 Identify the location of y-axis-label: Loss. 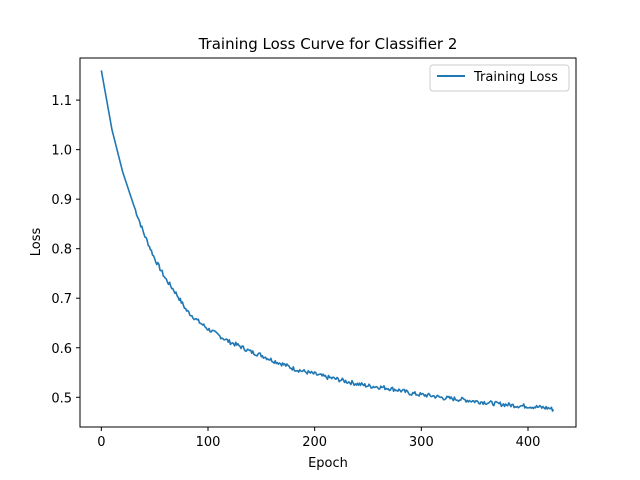
(36, 242).